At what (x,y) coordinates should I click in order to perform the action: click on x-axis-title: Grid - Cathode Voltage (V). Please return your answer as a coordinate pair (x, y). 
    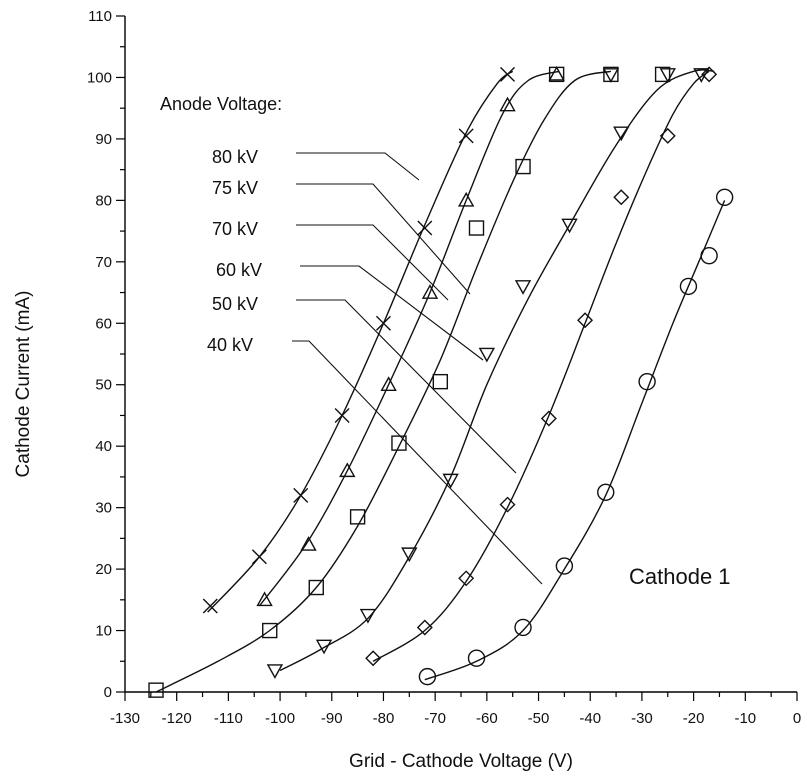
    Looking at the image, I should click on (461, 761).